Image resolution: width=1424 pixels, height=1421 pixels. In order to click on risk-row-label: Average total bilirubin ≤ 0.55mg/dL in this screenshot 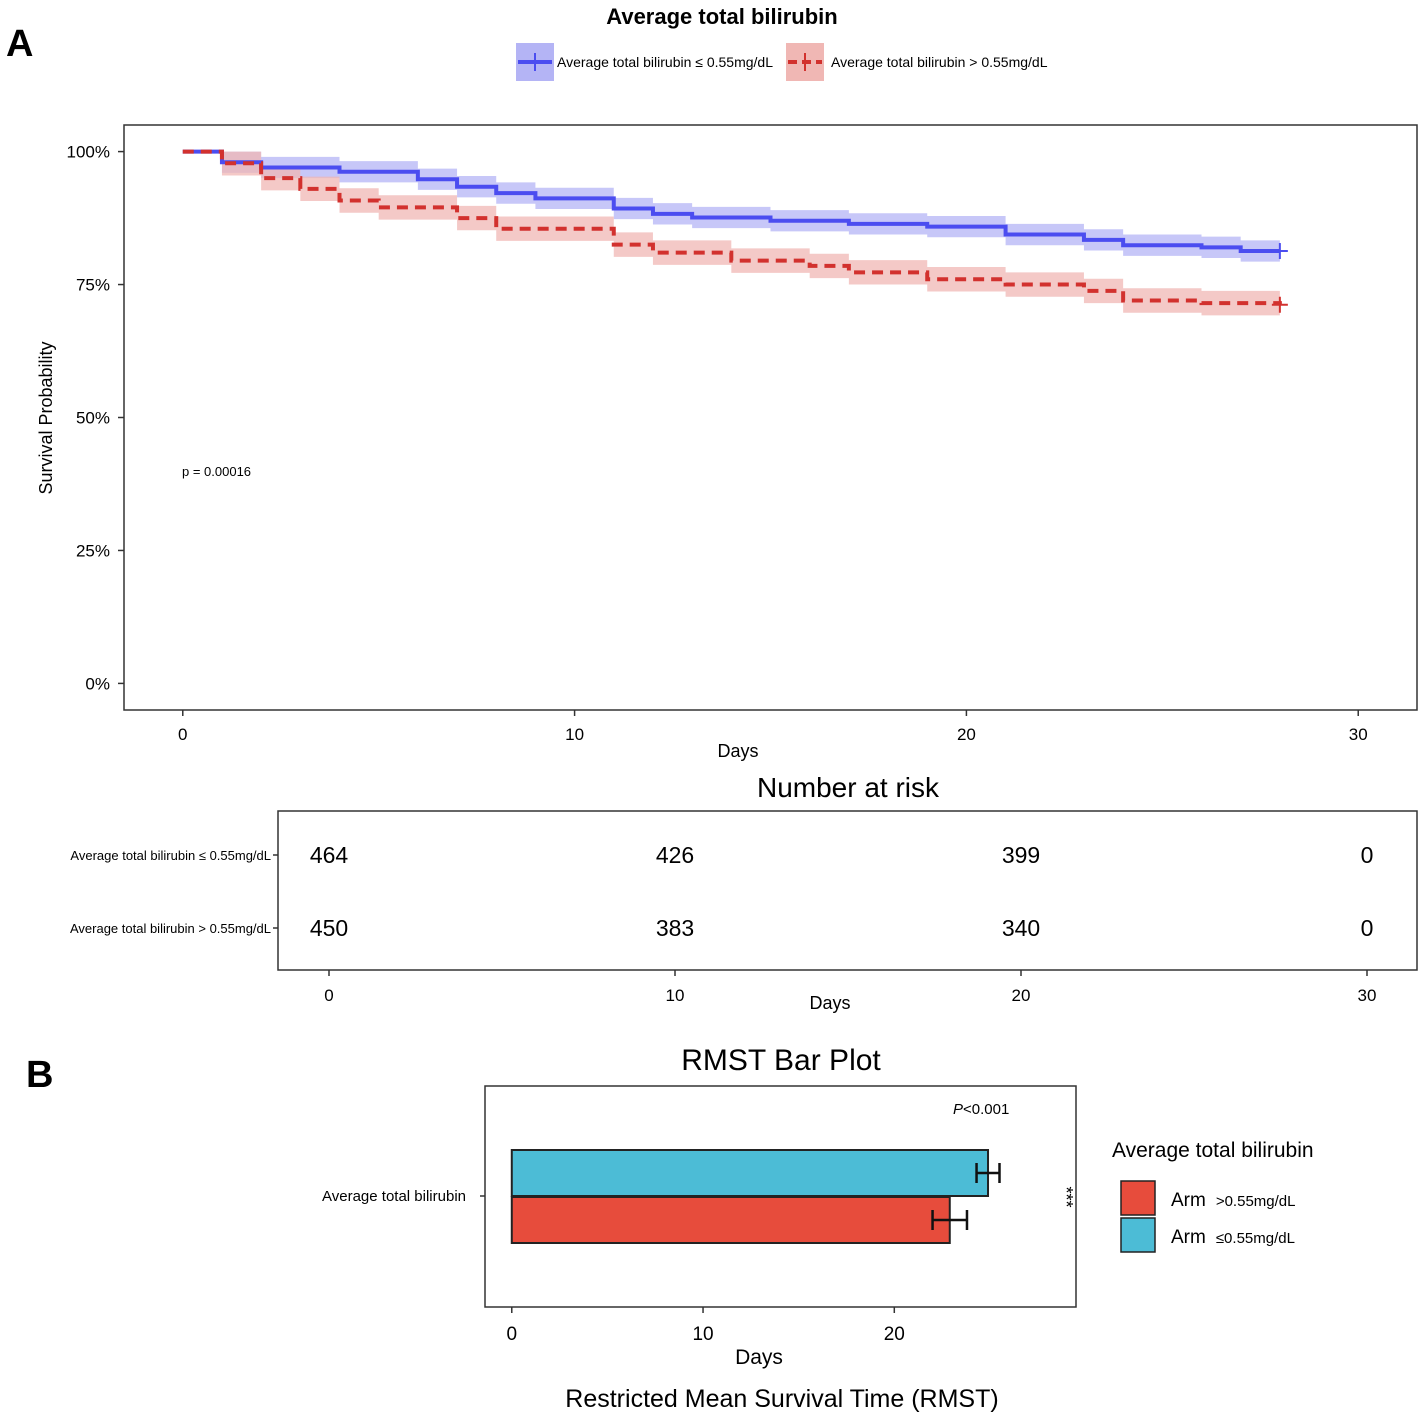, I will do `click(170, 855)`.